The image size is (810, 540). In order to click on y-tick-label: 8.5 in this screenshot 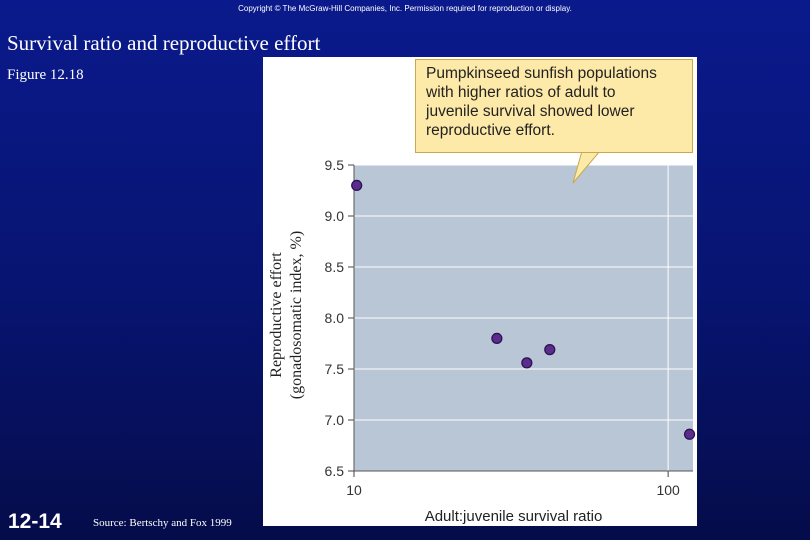, I will do `click(335, 267)`.